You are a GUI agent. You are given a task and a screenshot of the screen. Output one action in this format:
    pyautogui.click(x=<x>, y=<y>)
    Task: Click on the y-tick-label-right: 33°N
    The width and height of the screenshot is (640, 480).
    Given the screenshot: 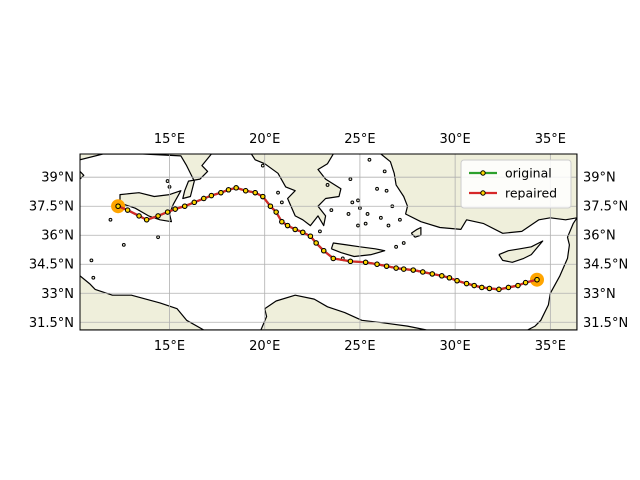 What is the action you would take?
    pyautogui.click(x=599, y=294)
    